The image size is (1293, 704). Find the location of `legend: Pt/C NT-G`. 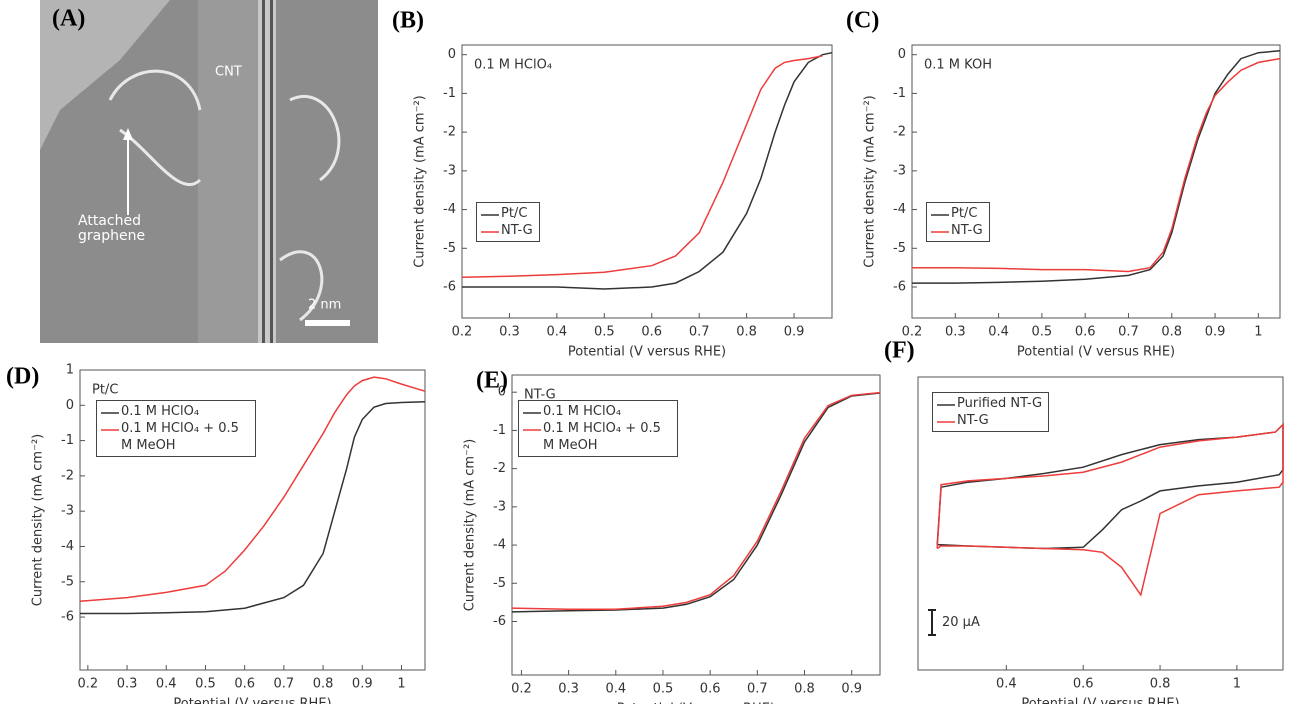

legend: Pt/C NT-G is located at coordinates (958, 222).